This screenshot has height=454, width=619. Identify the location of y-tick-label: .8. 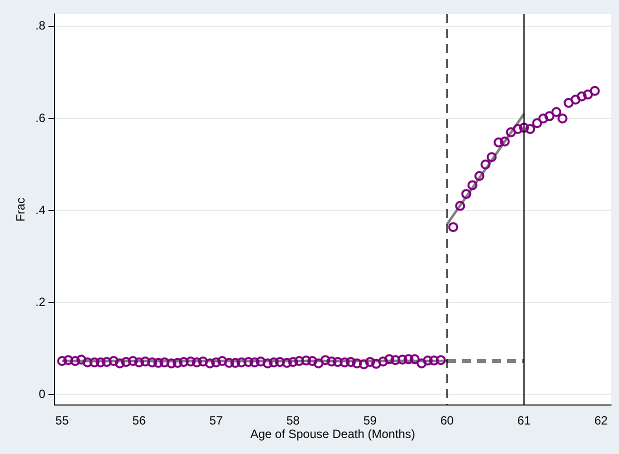
(40, 25).